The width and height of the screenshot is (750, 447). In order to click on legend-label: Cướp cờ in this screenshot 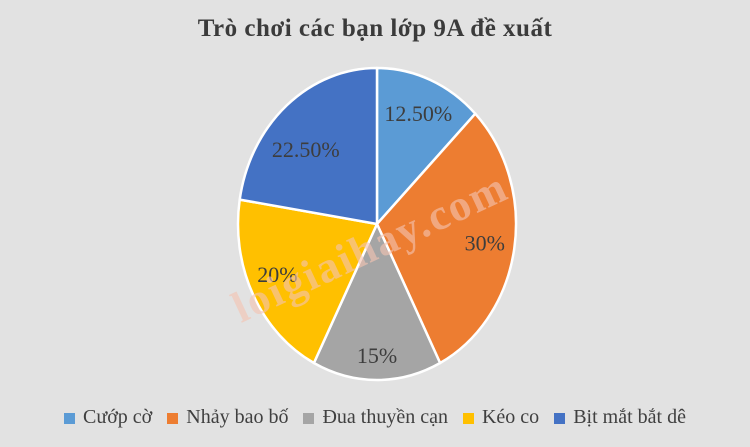, I will do `click(118, 417)`.